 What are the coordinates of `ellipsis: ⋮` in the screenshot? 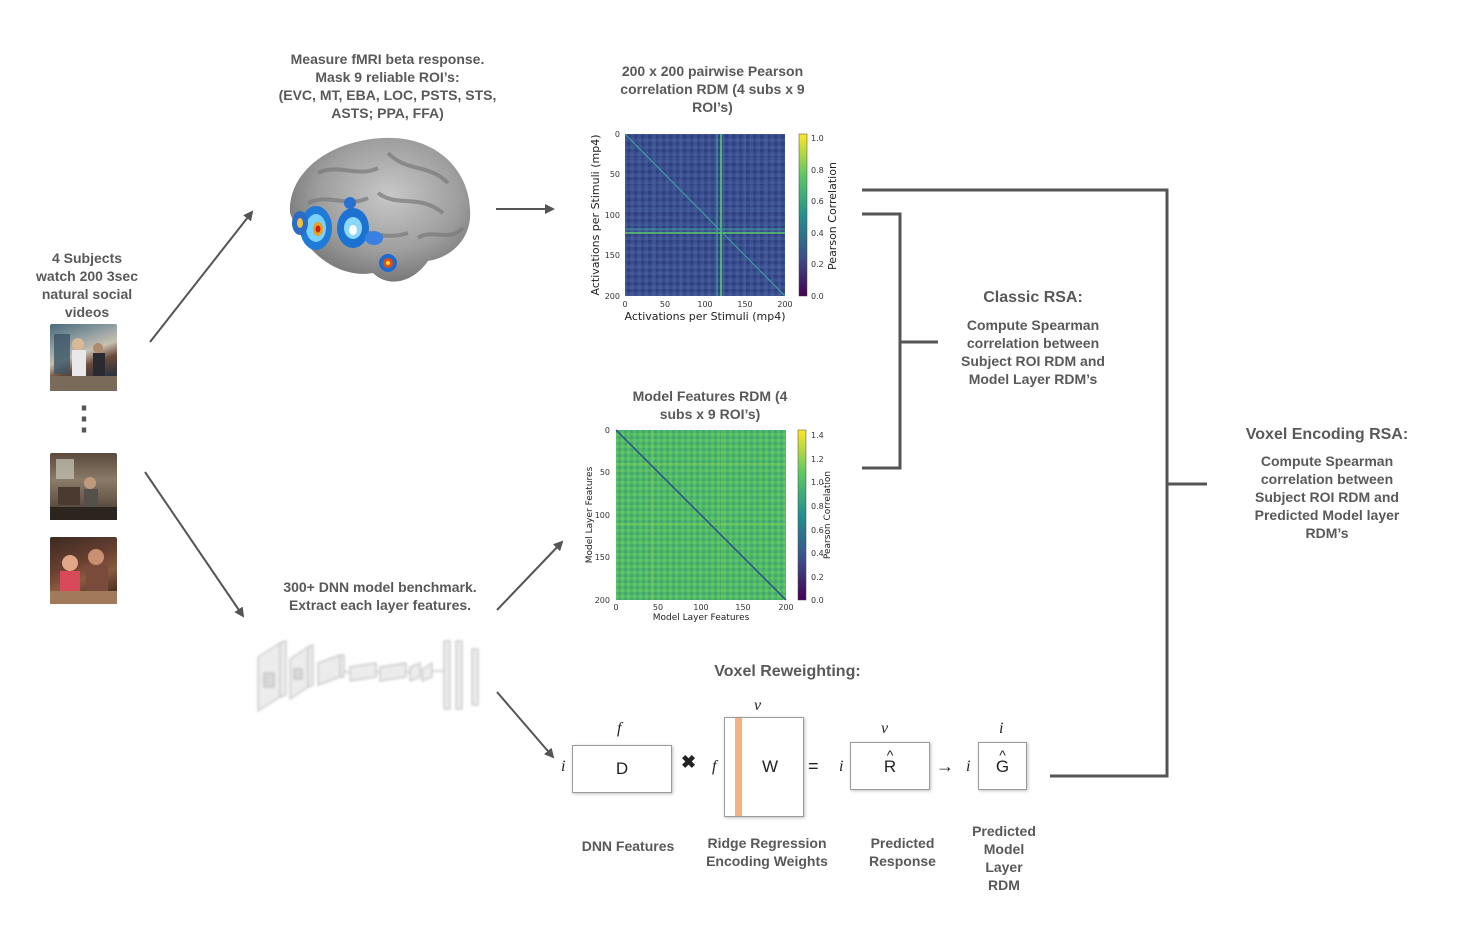 It's located at (84, 418).